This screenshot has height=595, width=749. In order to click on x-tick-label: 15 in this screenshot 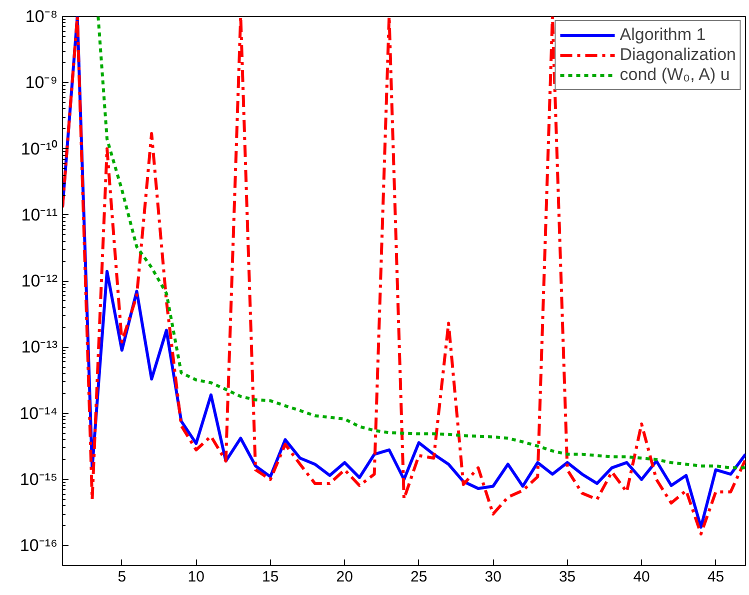, I will do `click(270, 577)`.